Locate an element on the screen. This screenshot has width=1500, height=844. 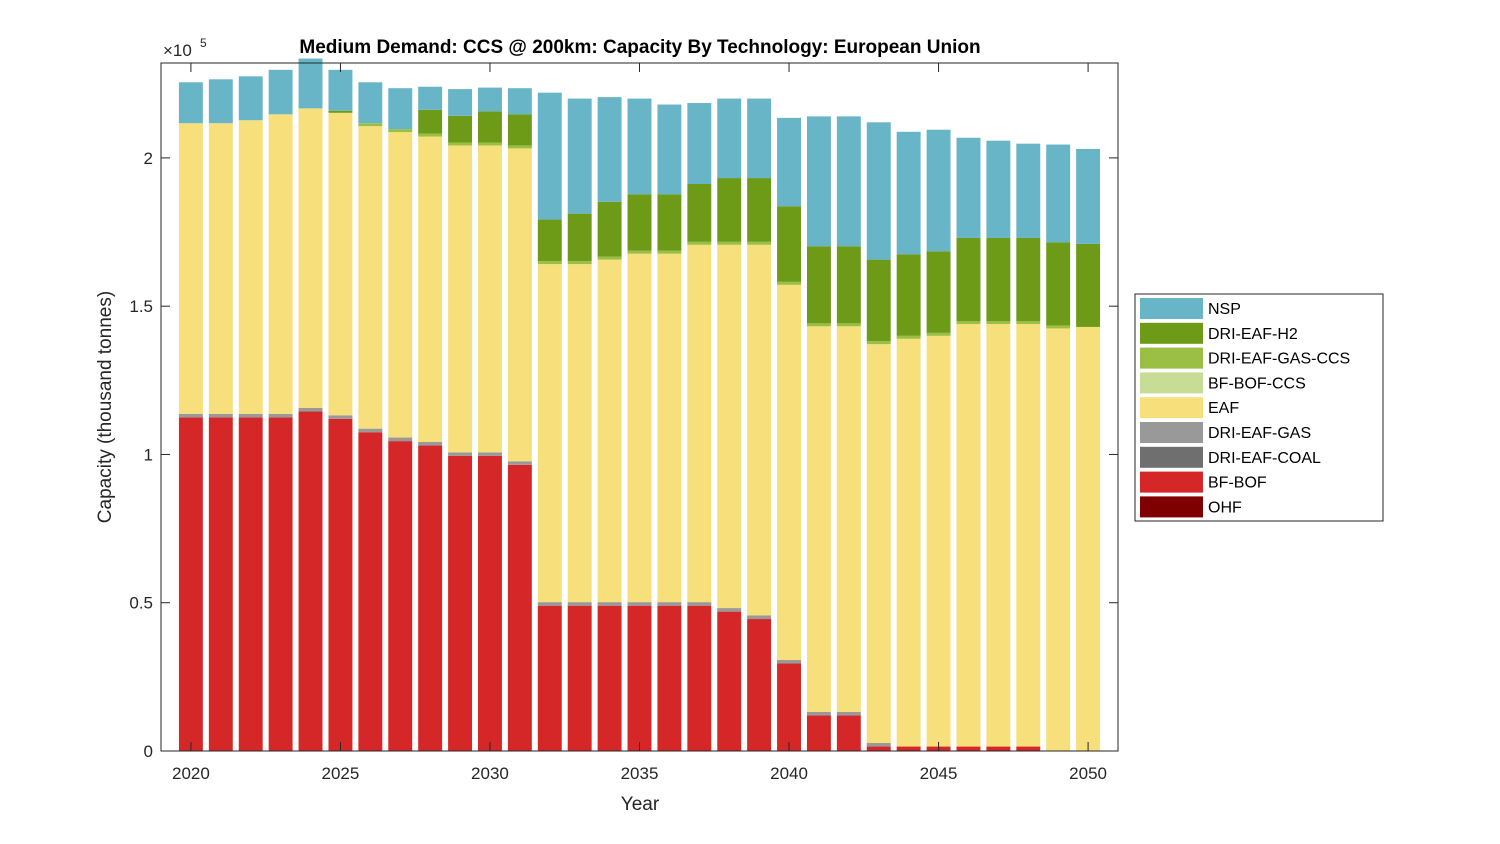
bar-eaf-2044 is located at coordinates (908, 542).